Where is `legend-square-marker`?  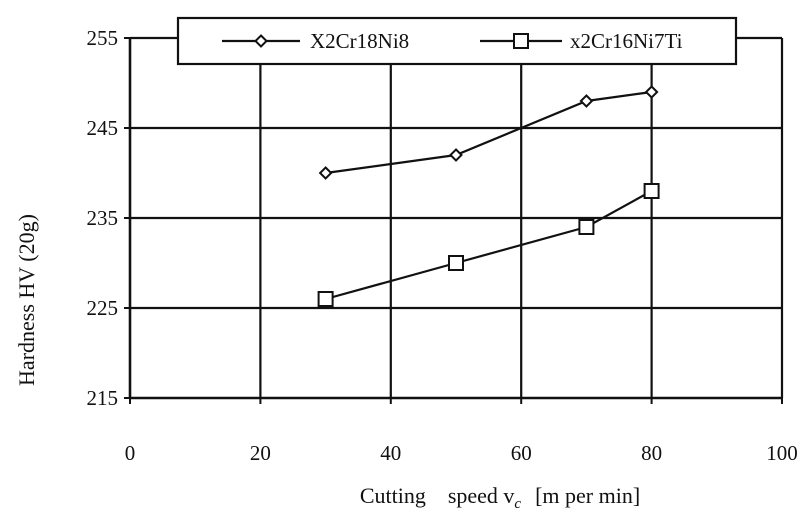
legend-square-marker is located at coordinates (521, 41).